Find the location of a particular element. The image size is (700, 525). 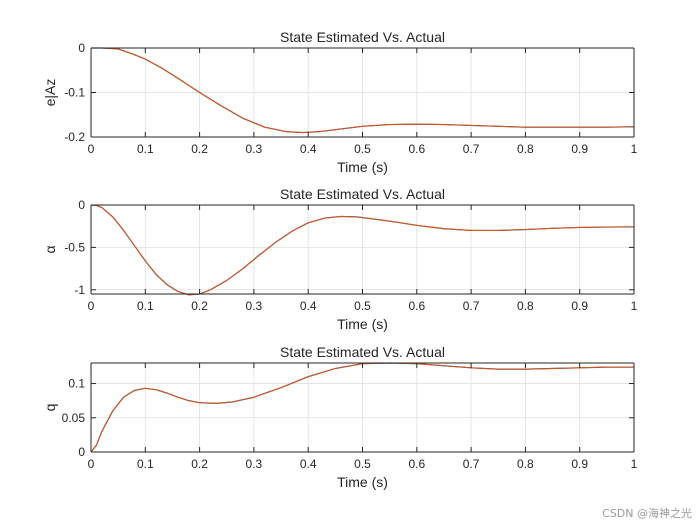

y-axis-label: α is located at coordinates (50, 249).